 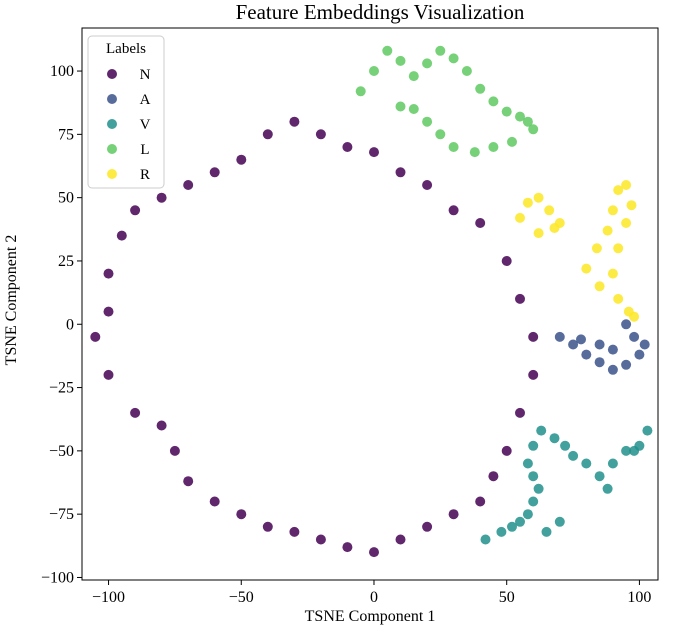 I want to click on y-tick-label: −75, so click(x=61, y=514).